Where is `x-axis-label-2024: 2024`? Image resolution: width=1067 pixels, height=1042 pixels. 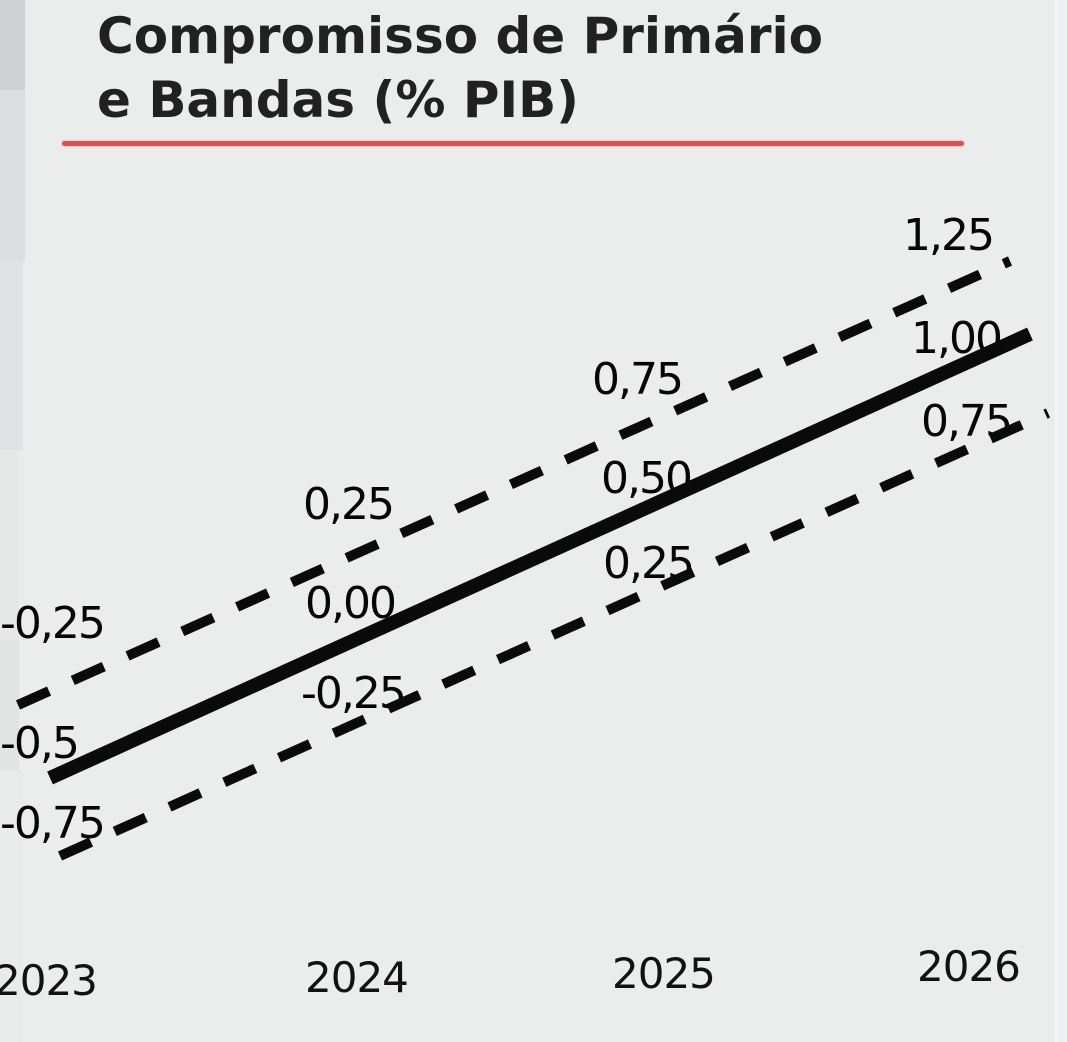 x-axis-label-2024: 2024 is located at coordinates (357, 977).